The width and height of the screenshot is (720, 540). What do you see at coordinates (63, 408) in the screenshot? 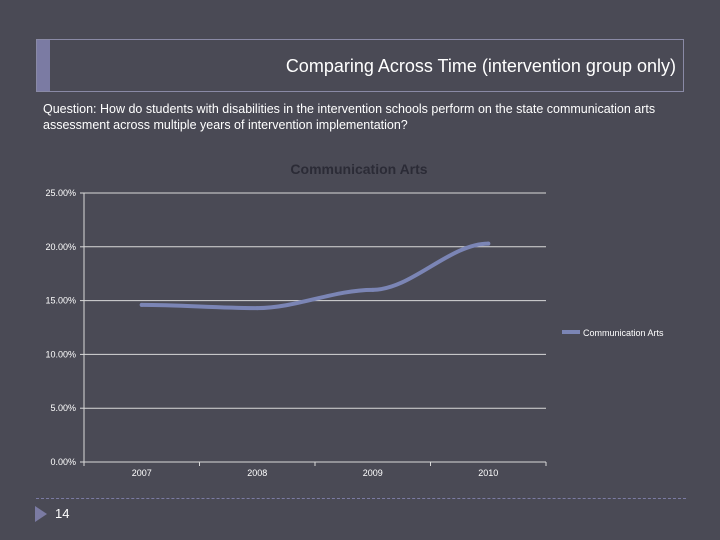
I see `y-tick-label: 5.00%` at bounding box center [63, 408].